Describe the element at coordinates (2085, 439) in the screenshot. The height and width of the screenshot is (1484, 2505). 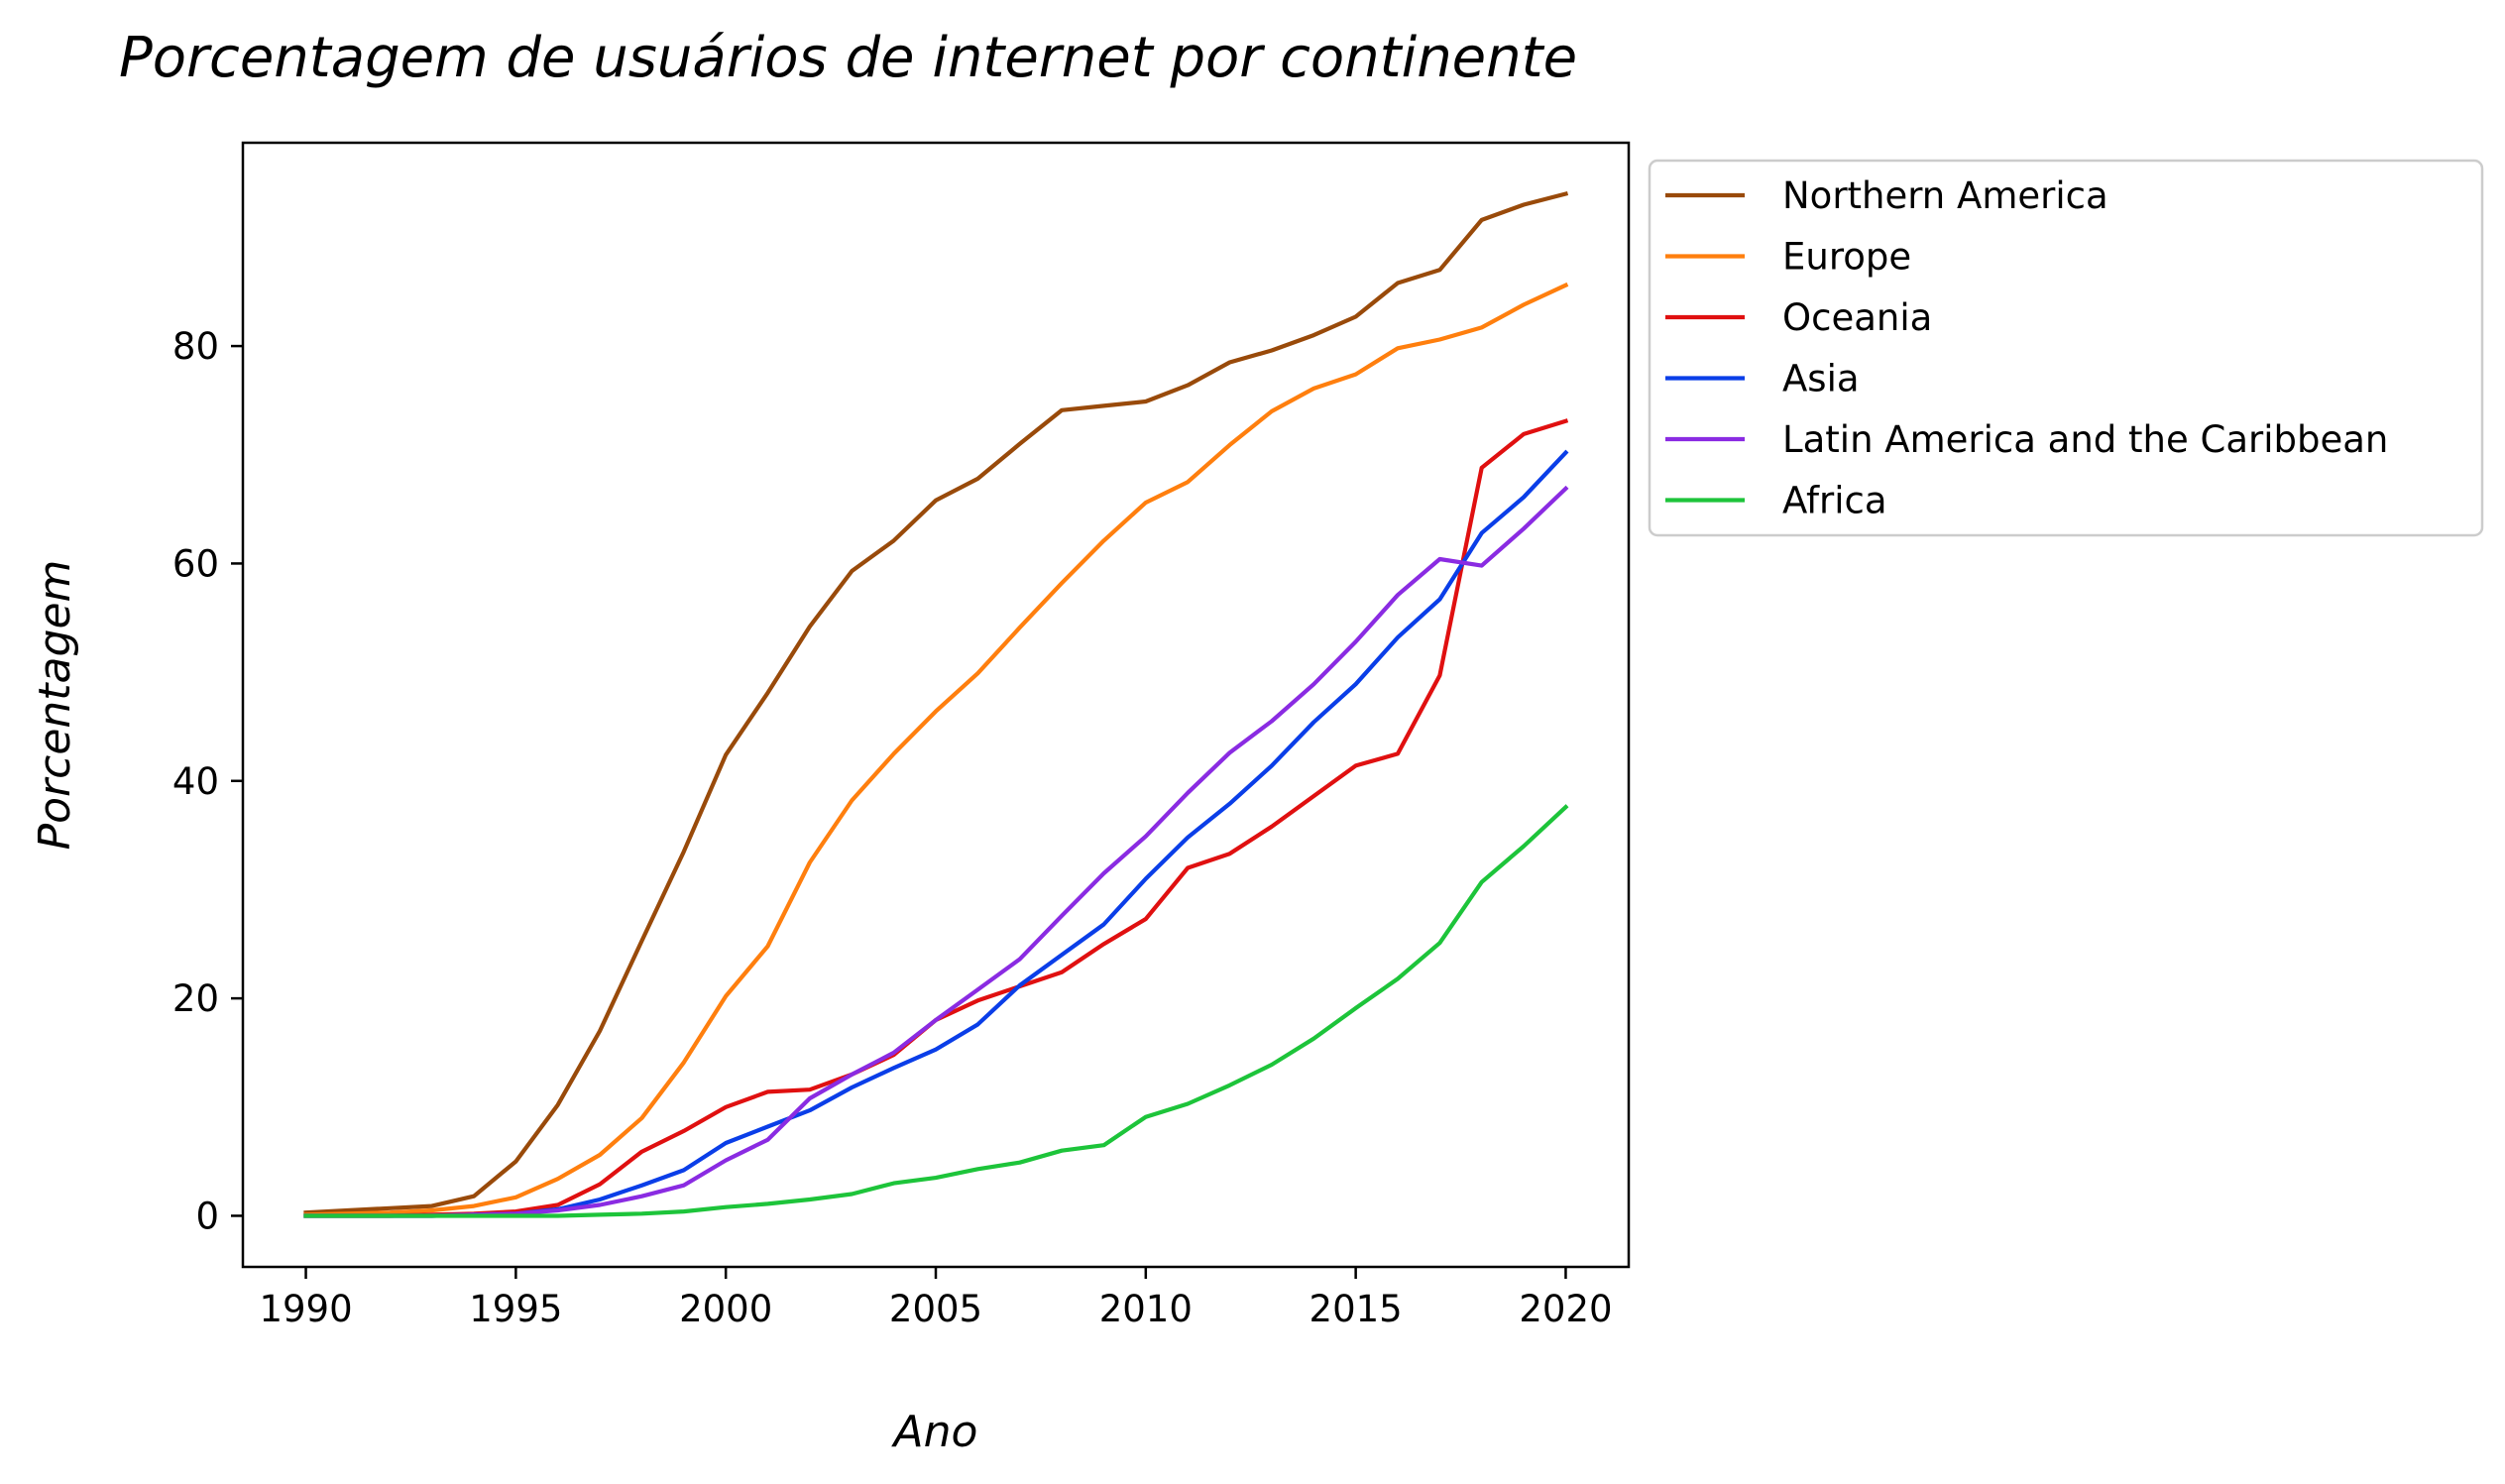
I see `legend-label-4: Latin America and the Caribbean` at that location.